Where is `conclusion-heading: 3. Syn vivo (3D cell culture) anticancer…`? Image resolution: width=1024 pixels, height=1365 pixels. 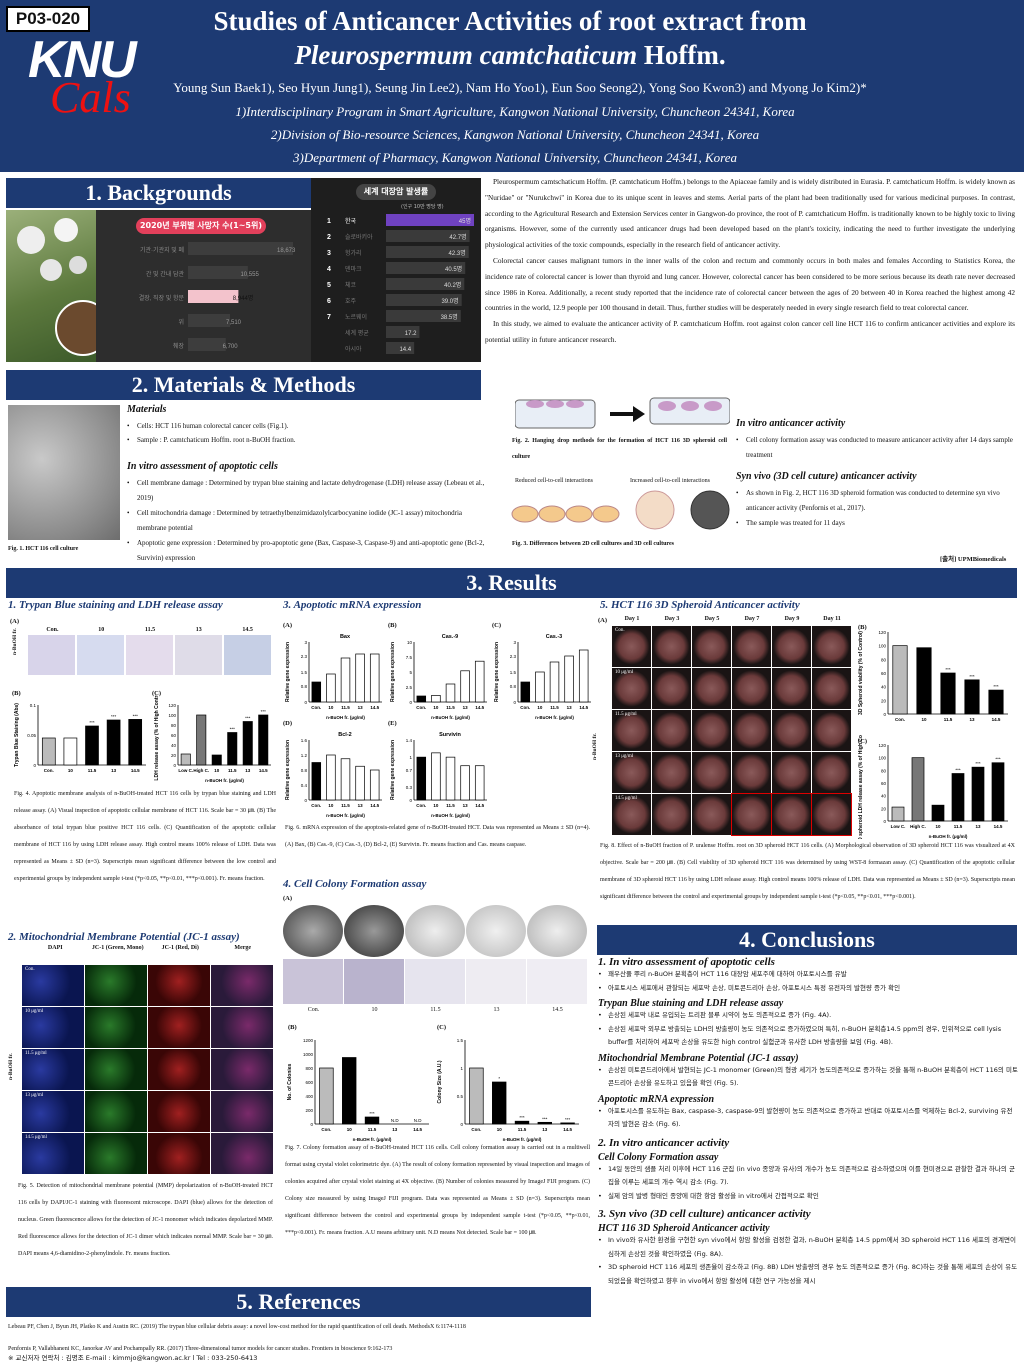 conclusion-heading: 3. Syn vivo (3D cell culture) anticancer… is located at coordinates (704, 1214).